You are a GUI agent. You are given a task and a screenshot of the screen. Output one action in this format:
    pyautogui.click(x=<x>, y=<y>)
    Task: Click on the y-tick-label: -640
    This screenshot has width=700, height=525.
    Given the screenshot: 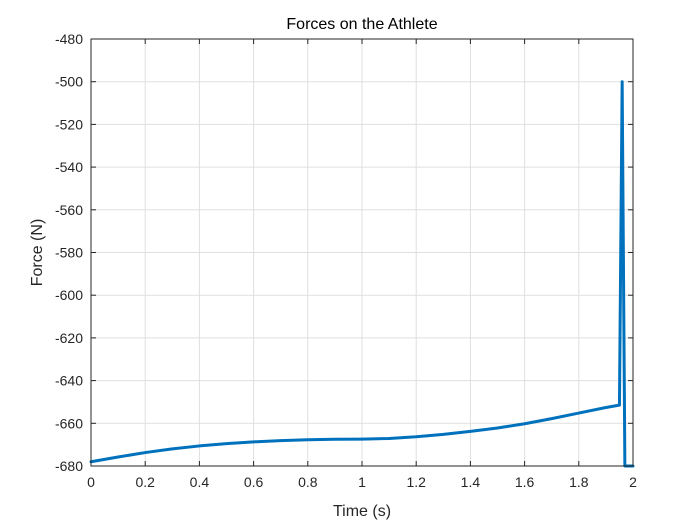 What is the action you would take?
    pyautogui.click(x=69, y=381)
    